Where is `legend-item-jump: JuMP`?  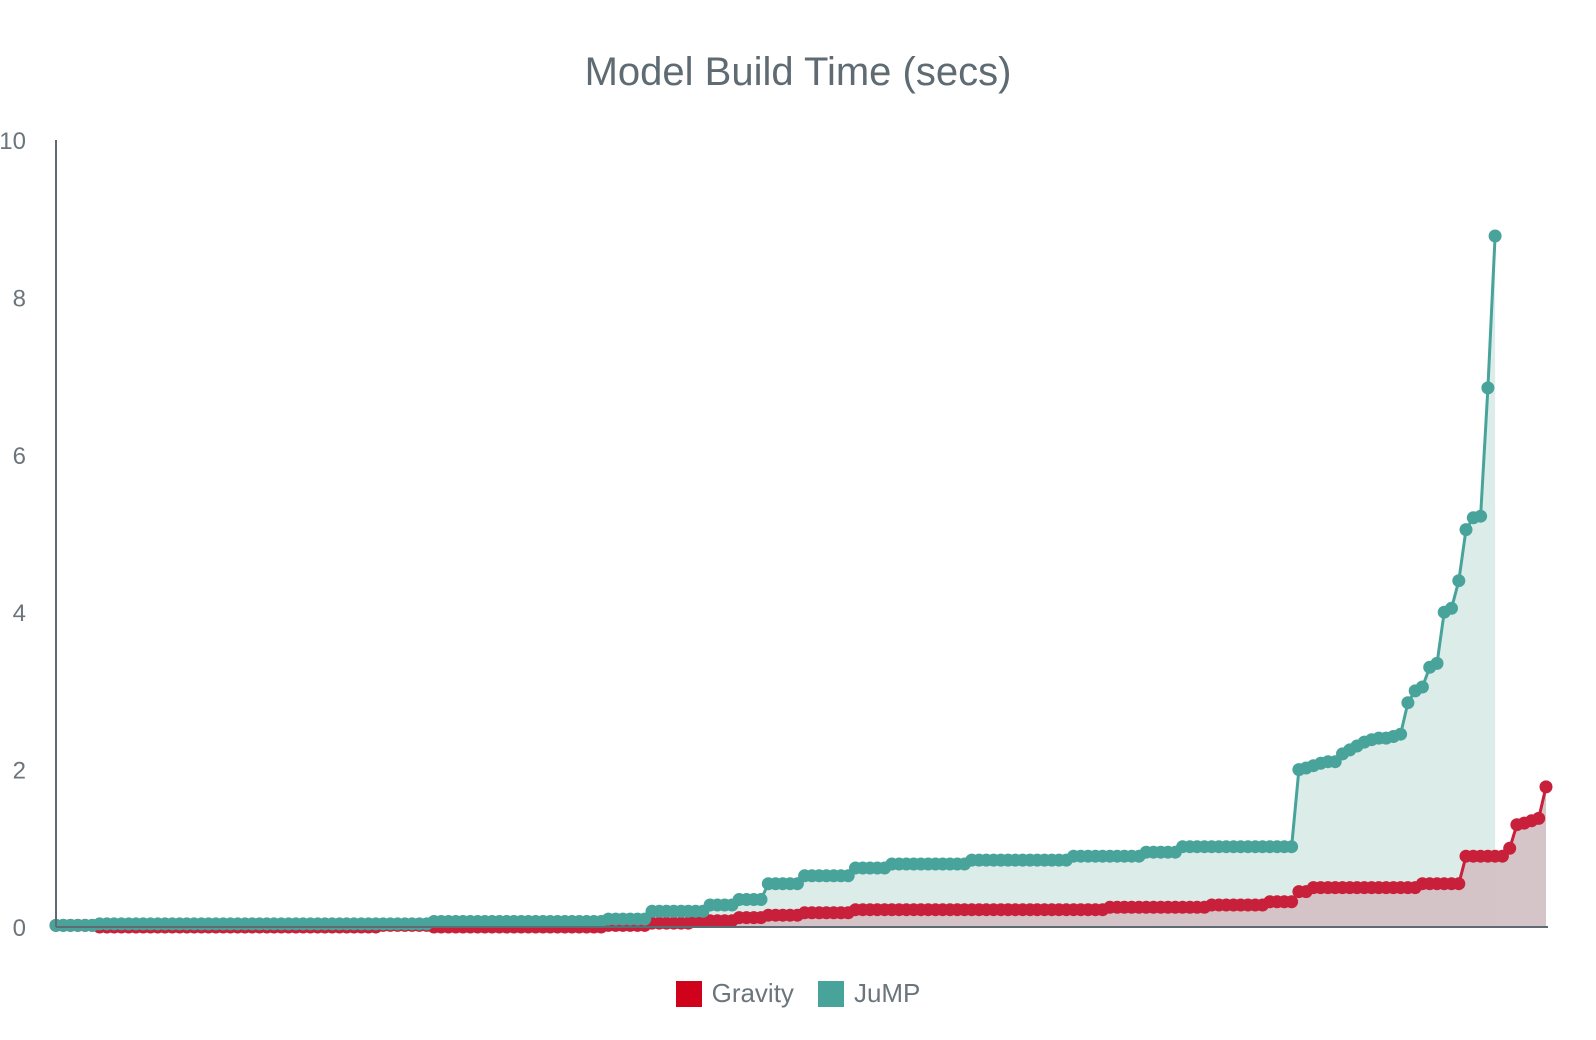 legend-item-jump: JuMP is located at coordinates (869, 993).